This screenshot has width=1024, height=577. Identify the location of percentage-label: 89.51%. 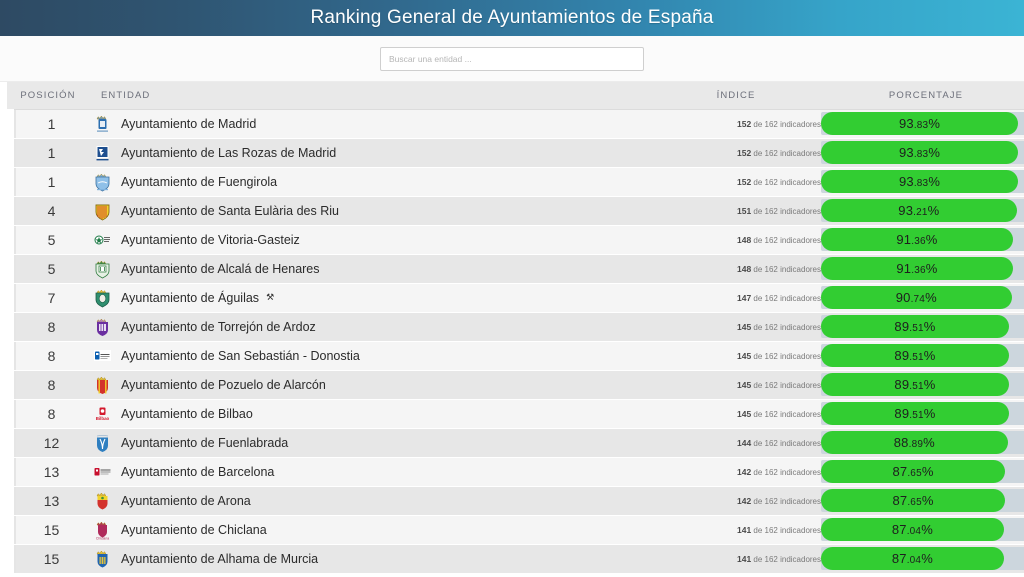
(914, 413).